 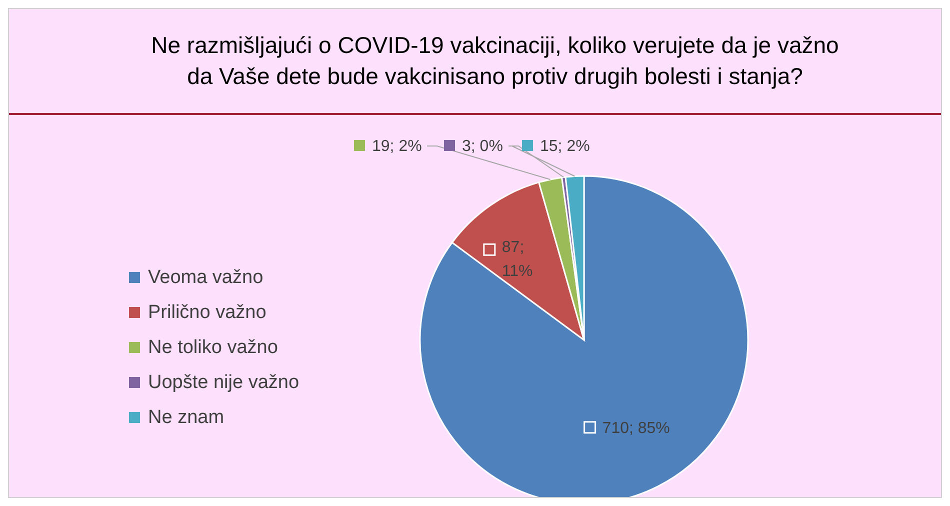 What do you see at coordinates (206, 277) in the screenshot?
I see `legend-label: Veoma važno` at bounding box center [206, 277].